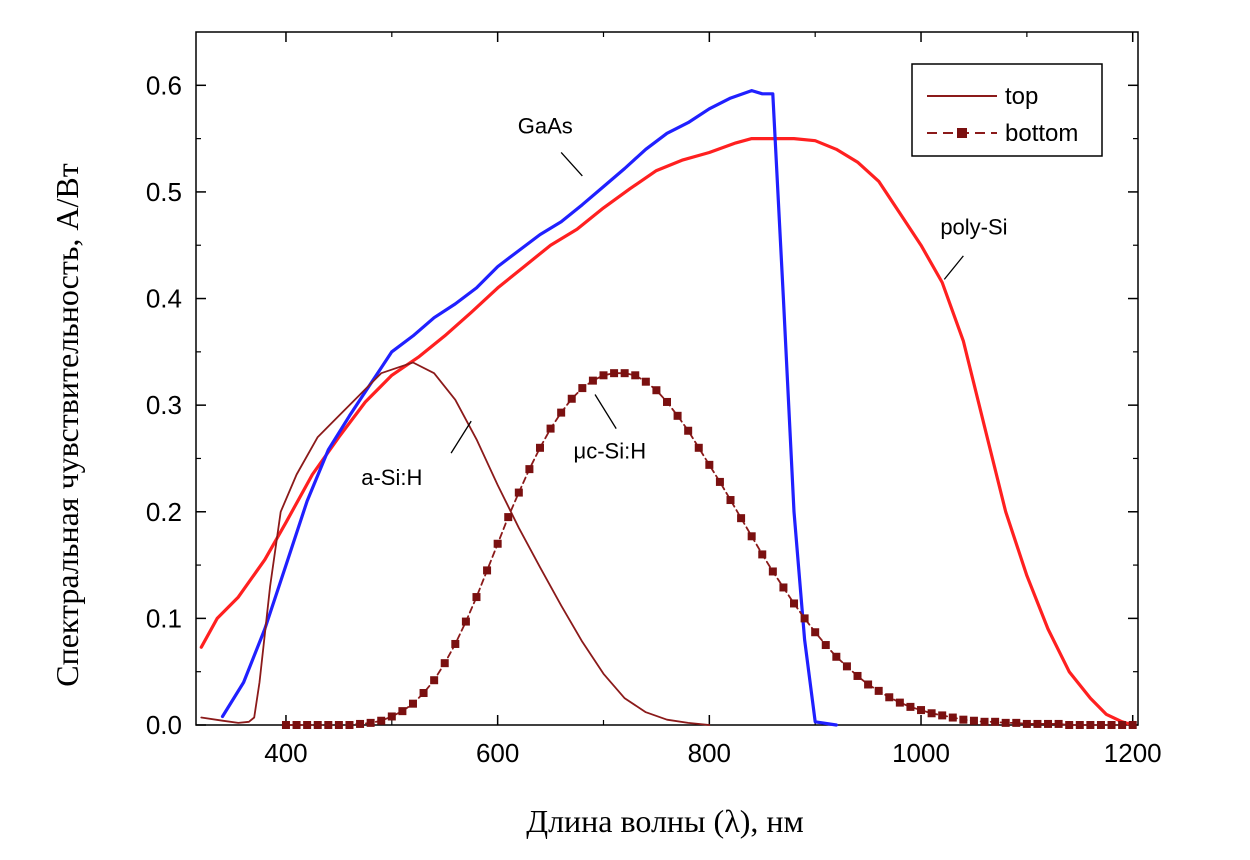 This screenshot has height=860, width=1250. What do you see at coordinates (665, 821) in the screenshot?
I see `x-axis-title: Длина волны (λ), нм` at bounding box center [665, 821].